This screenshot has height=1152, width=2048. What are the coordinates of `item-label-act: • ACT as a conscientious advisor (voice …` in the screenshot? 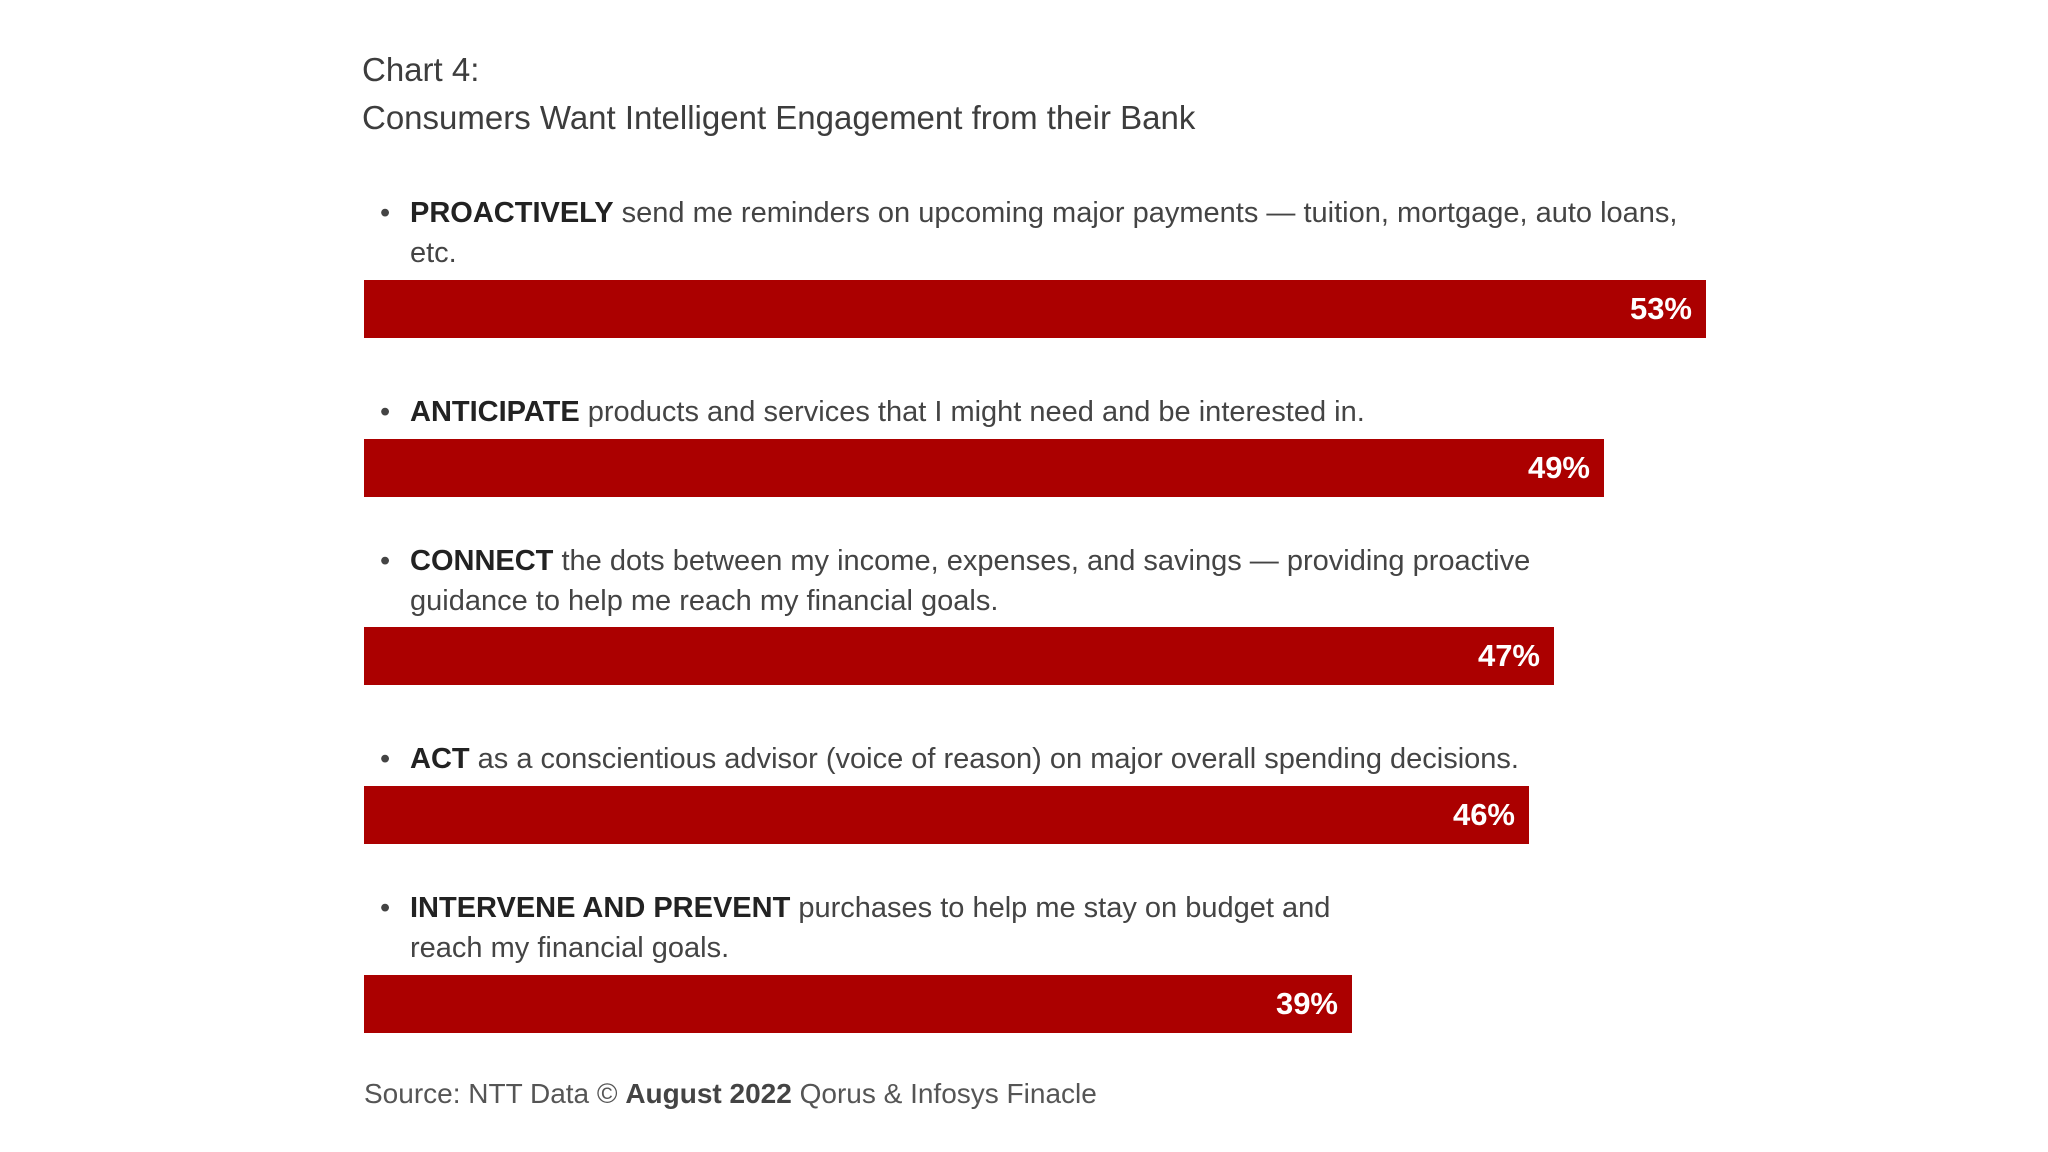 It's located at (1040, 759).